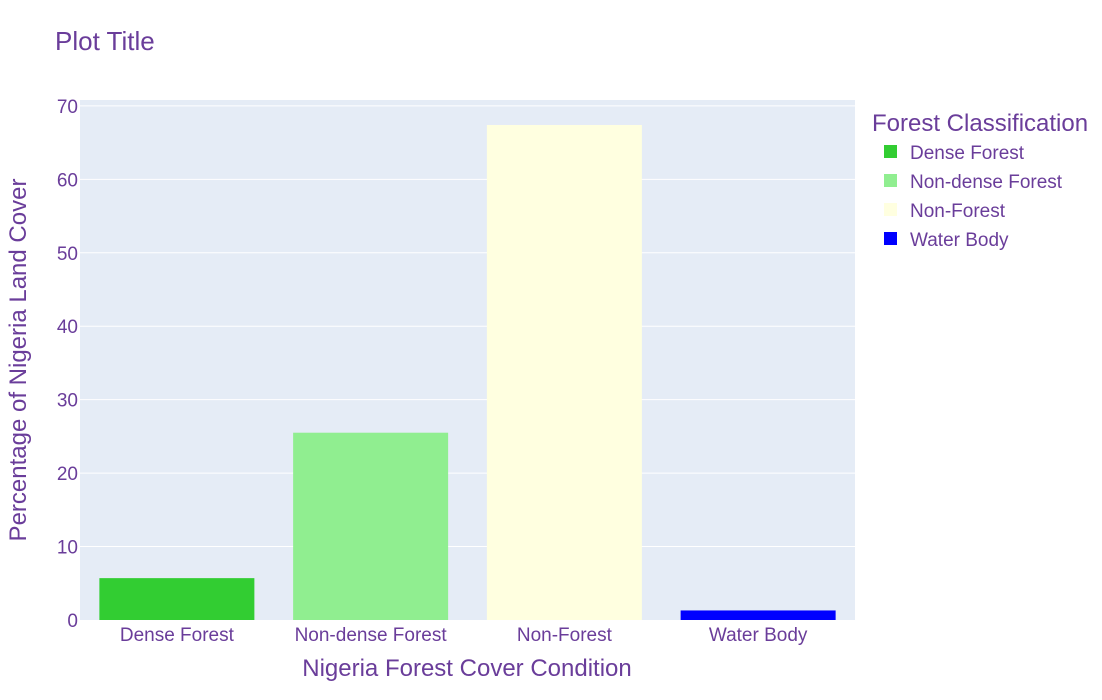  I want to click on y-tick-label: 40, so click(67, 327).